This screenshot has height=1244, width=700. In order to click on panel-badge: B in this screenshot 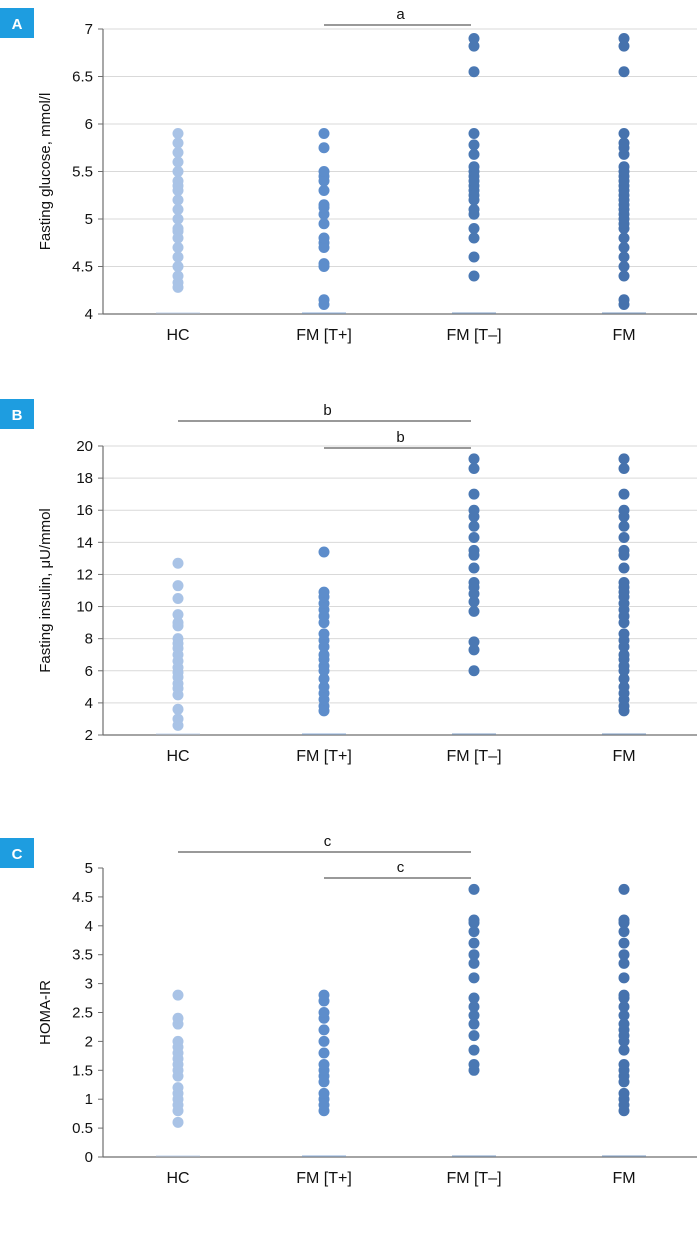, I will do `click(17, 414)`.